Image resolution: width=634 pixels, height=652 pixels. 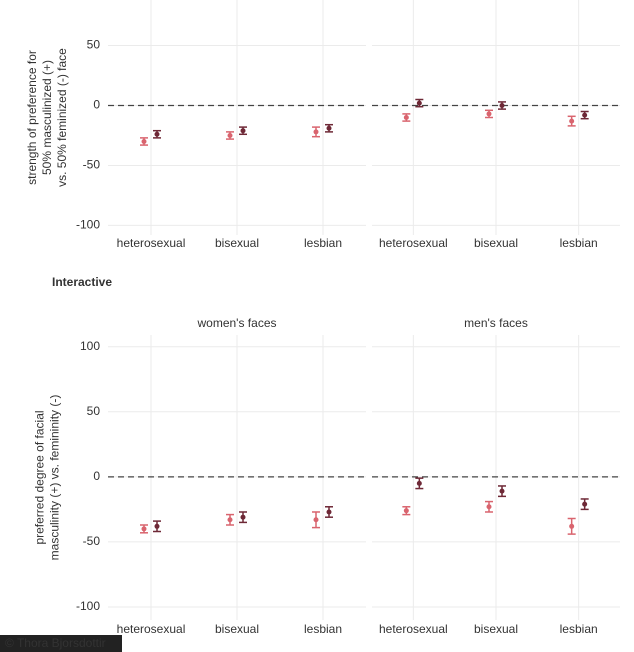 I want to click on section-title: Interactive, so click(x=82, y=282).